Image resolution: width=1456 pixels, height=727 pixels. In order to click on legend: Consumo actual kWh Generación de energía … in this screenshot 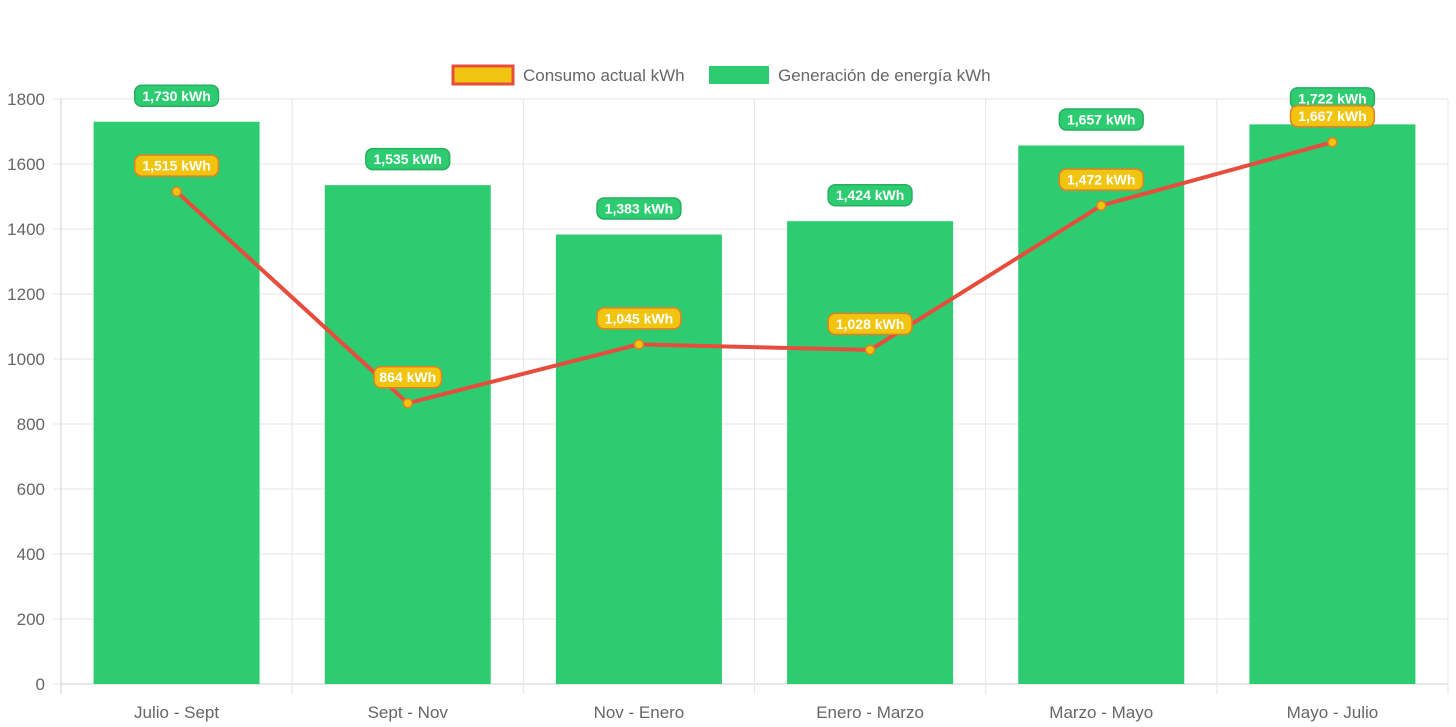, I will do `click(721, 75)`.